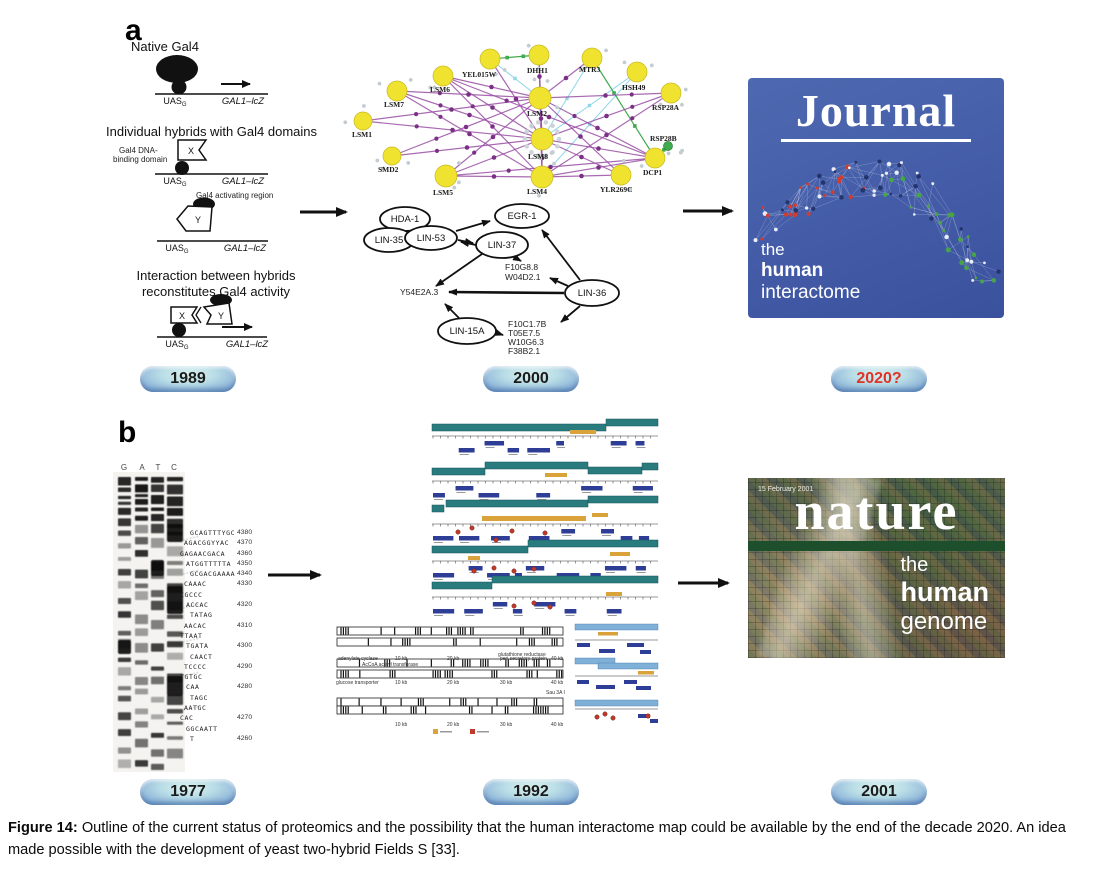  I want to click on gene-oval-label: LIN-35, so click(389, 240).